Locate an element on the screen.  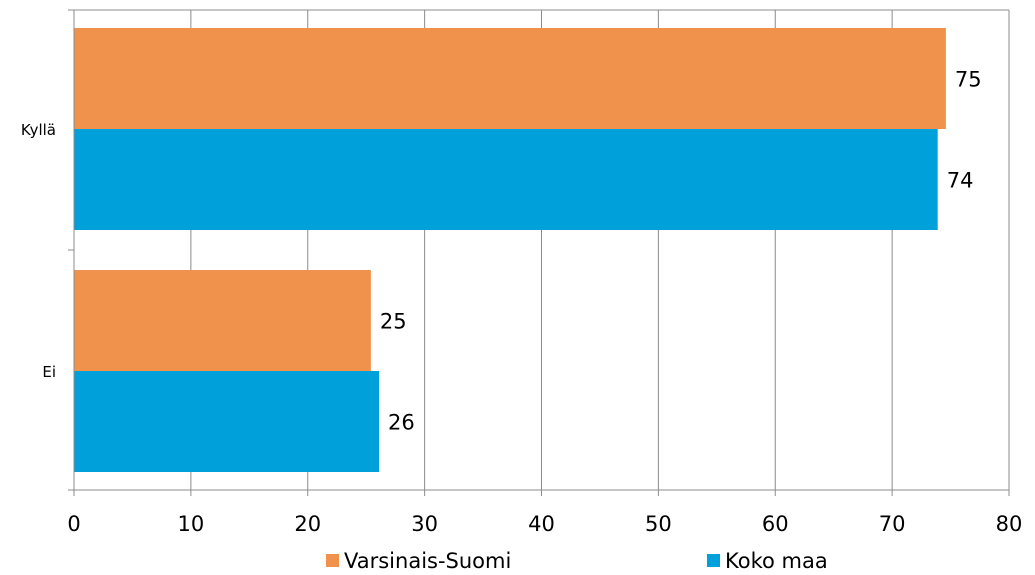
x-tick-label-50: 50 is located at coordinates (658, 524).